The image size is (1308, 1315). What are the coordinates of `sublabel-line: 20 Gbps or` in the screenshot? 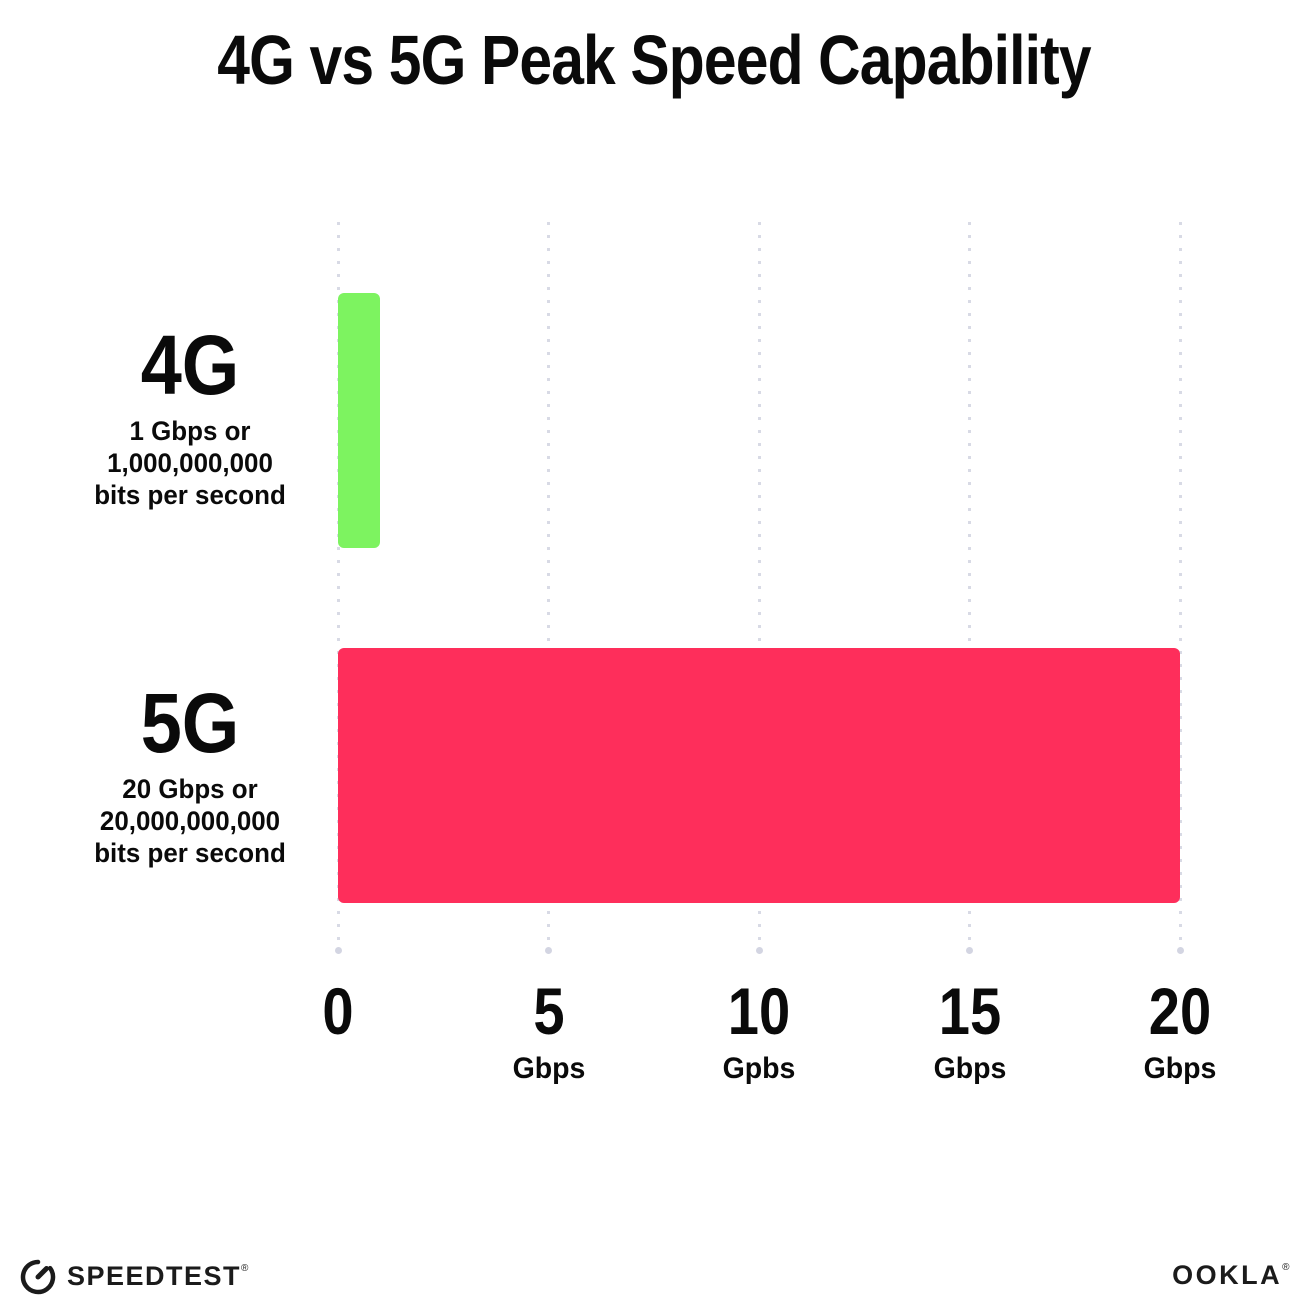 It's located at (190, 788).